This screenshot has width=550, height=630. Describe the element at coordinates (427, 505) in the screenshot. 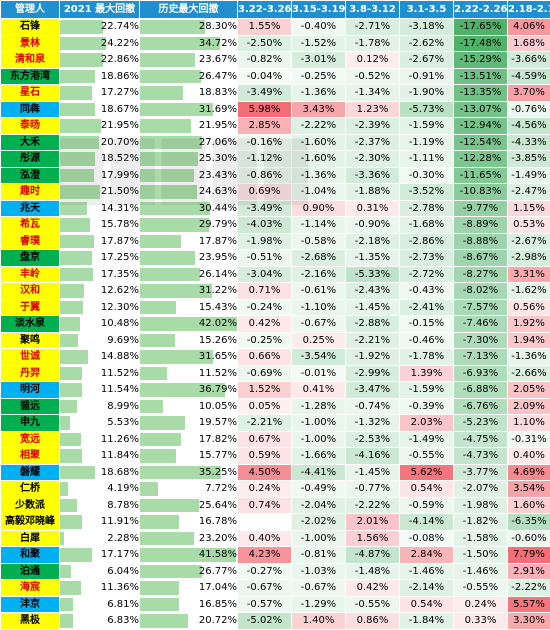

I see `weekly-return-cell: -0.59%` at that location.